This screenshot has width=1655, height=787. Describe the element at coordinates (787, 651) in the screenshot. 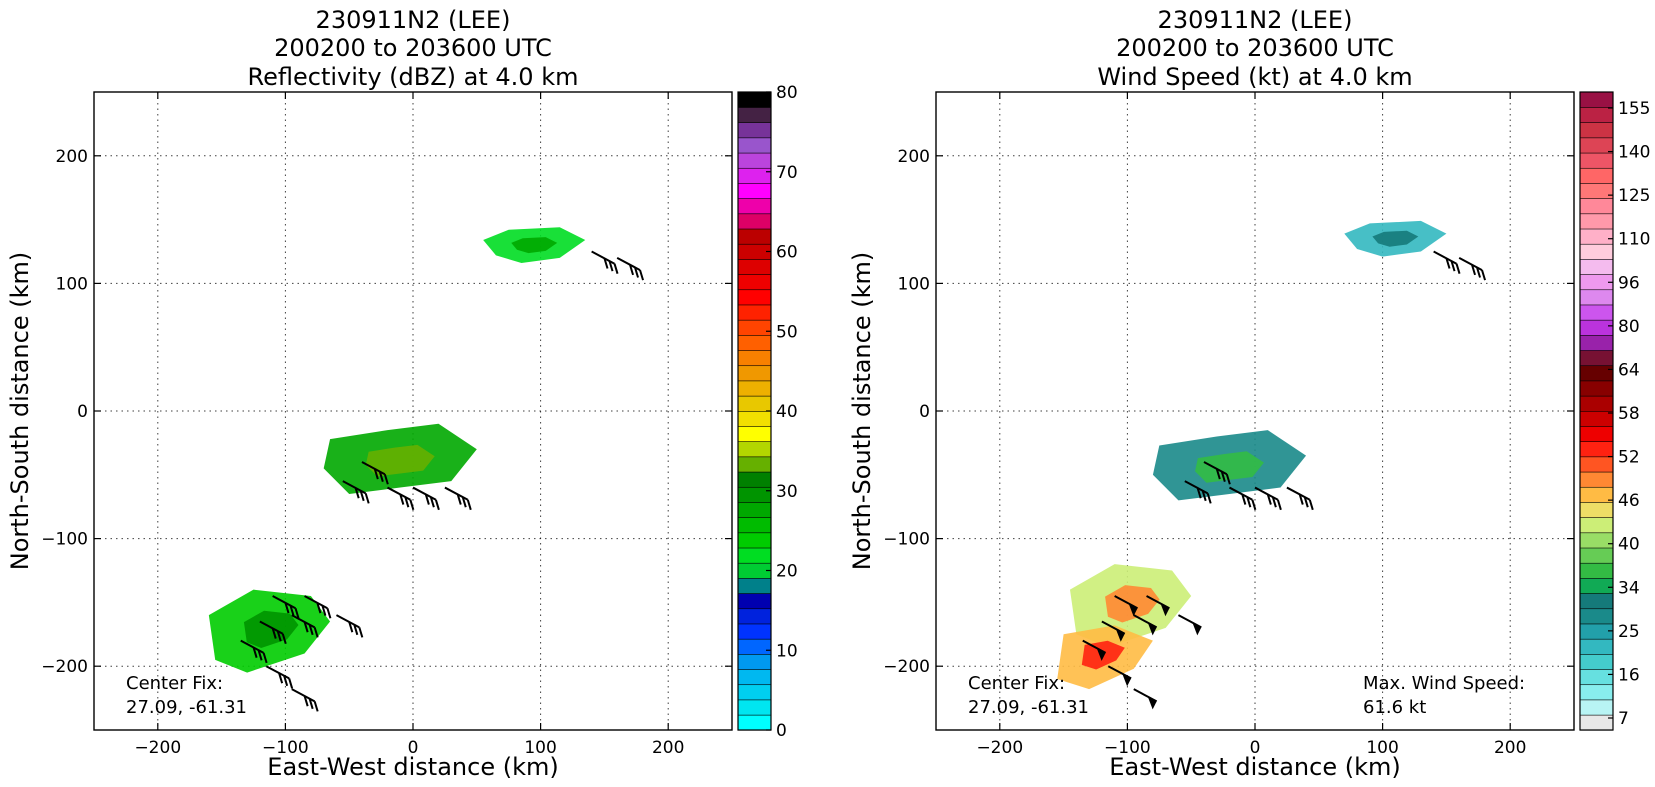

I see `colorbar-tick-label: 10` at that location.